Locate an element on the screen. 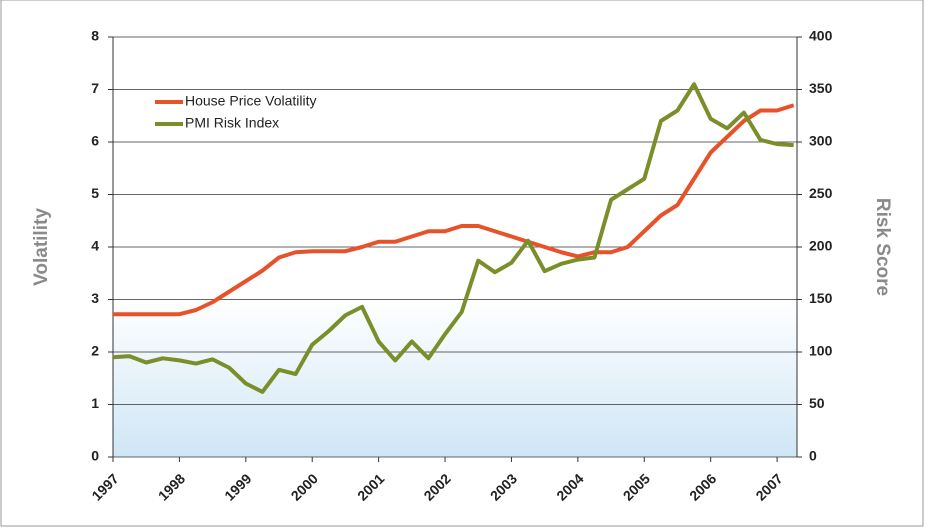 Image resolution: width=925 pixels, height=527 pixels. y2-tick-label: 400 is located at coordinates (821, 36).